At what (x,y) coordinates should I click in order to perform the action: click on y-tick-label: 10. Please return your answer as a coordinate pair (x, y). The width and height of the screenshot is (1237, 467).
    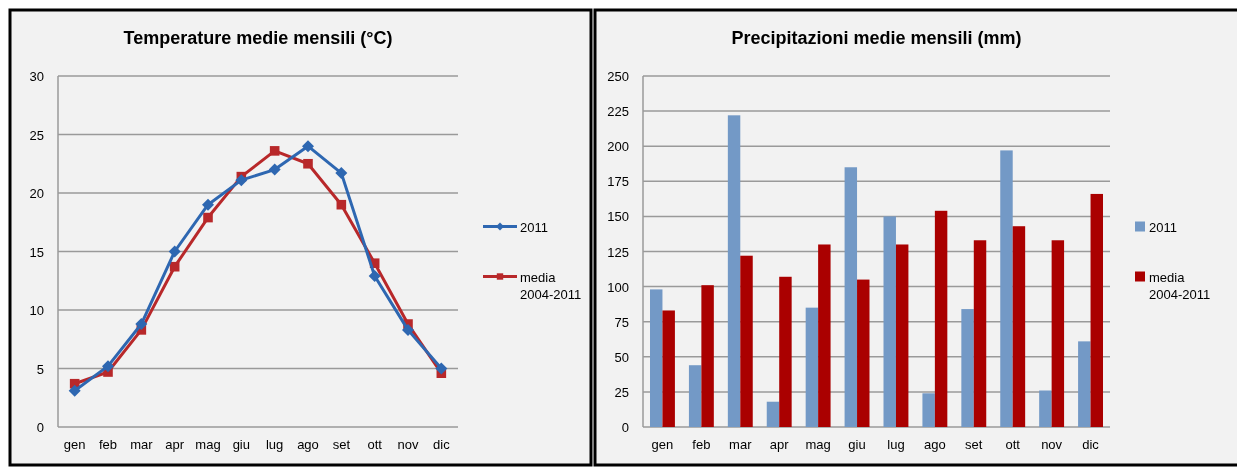
    Looking at the image, I should click on (36, 310).